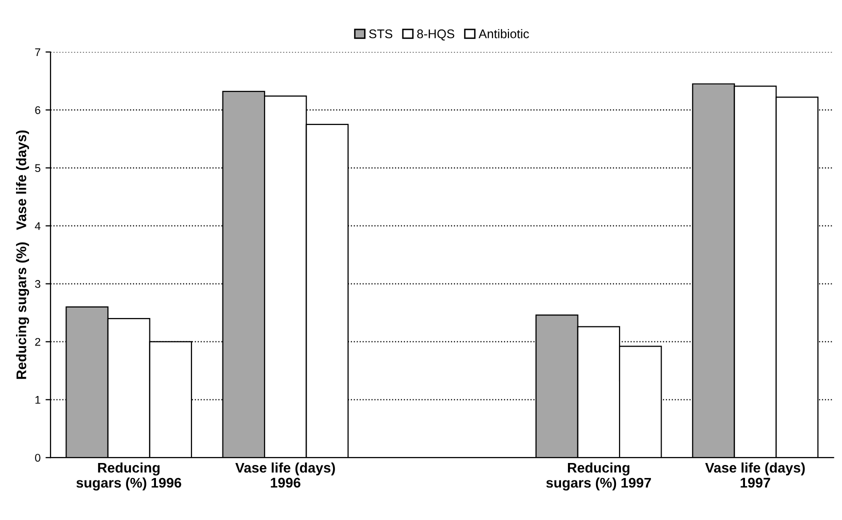 This screenshot has width=842, height=520. What do you see at coordinates (129, 476) in the screenshot?
I see `x-tick-label: Reducing sugars (%) 1996` at bounding box center [129, 476].